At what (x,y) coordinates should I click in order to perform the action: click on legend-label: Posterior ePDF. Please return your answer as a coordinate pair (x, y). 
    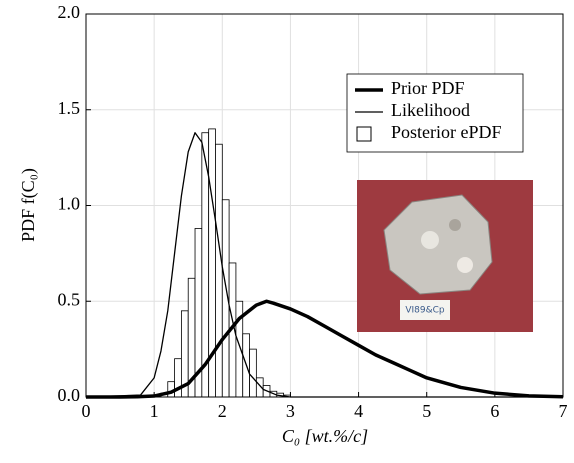
    Looking at the image, I should click on (446, 132).